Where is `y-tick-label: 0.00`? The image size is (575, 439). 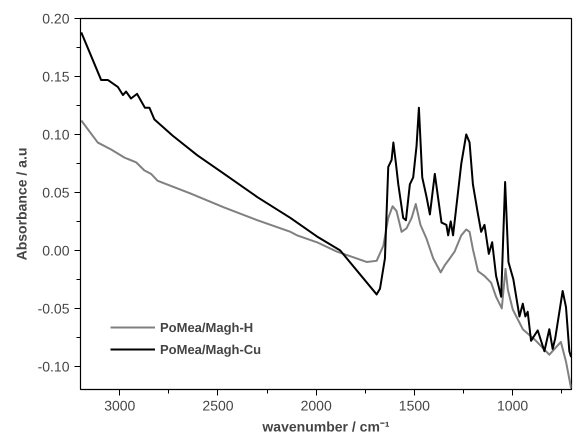
y-tick-label: 0.00 is located at coordinates (56, 250).